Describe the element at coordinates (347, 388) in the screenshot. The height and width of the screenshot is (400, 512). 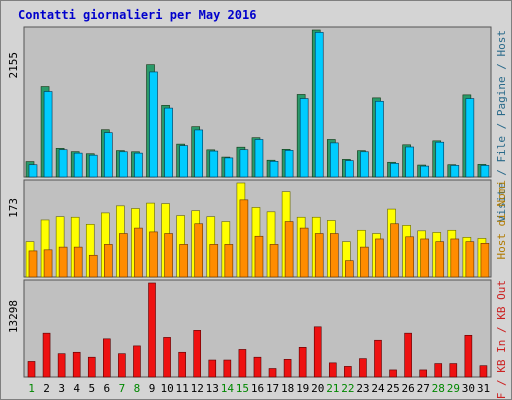
I see `x-tick-label: 22` at that location.